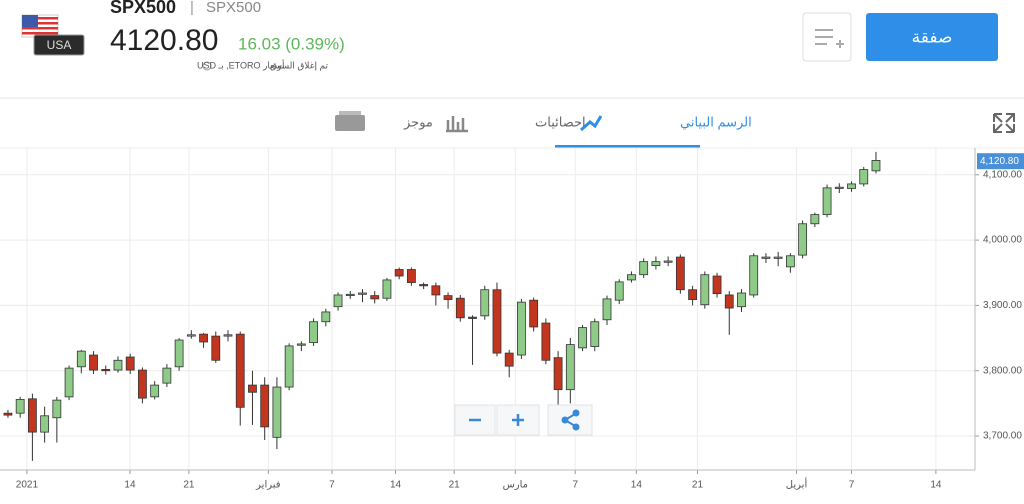 This screenshot has height=504, width=1024. Describe the element at coordinates (418, 122) in the screenshot. I see `tab-label: موجز` at that location.